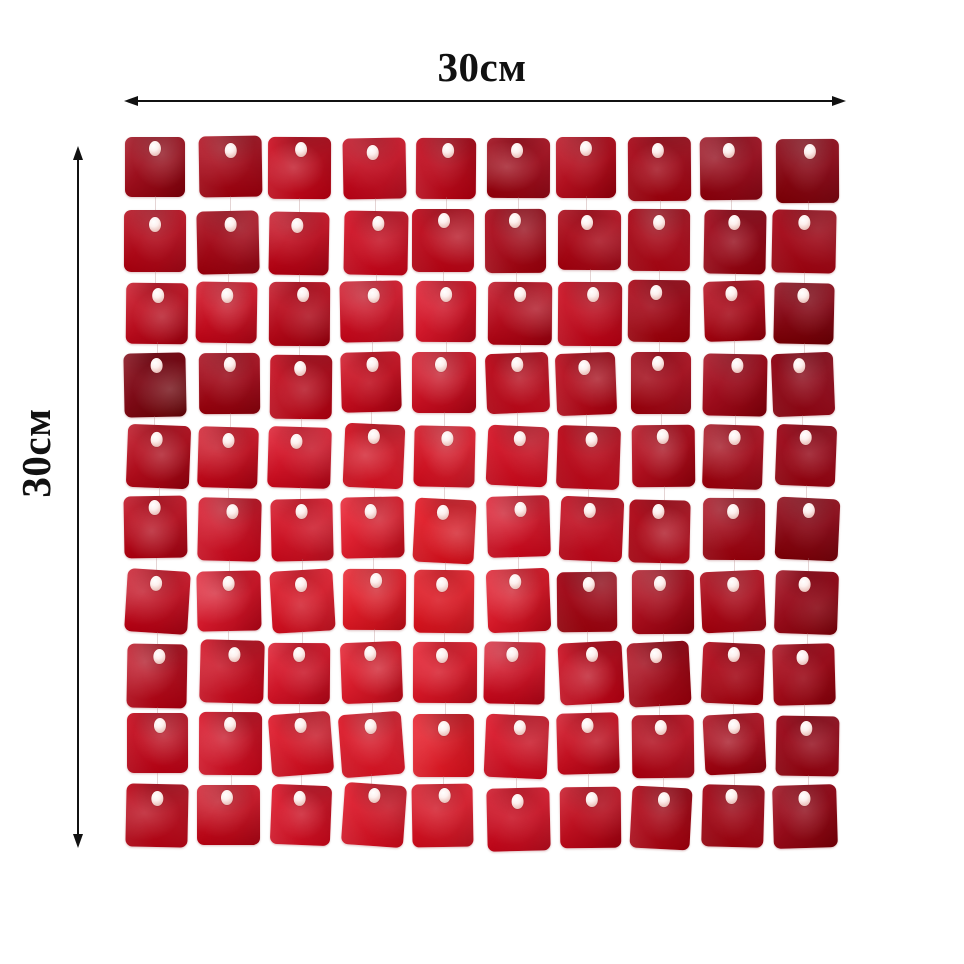  I want to click on height-dimension-arrow, so click(78, 497).